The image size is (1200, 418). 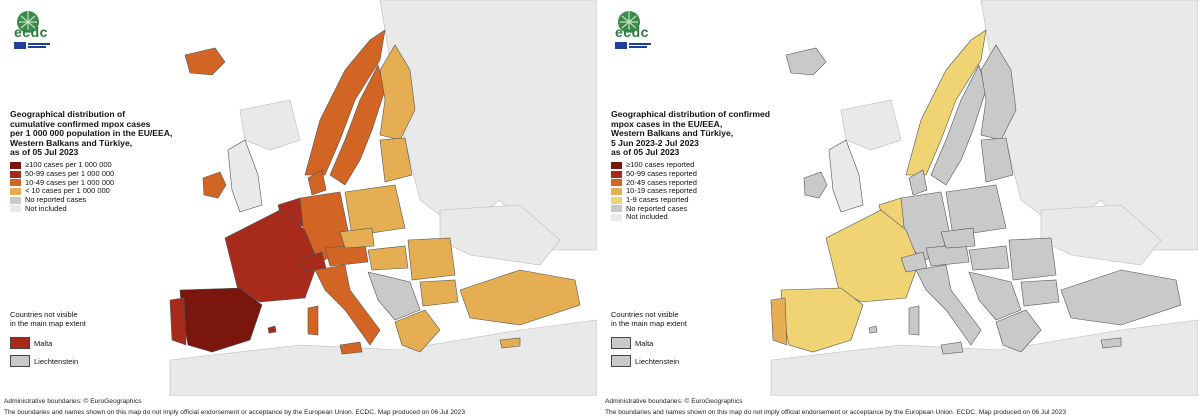 I want to click on legend-label: 50-99 cases per 1 000 000, so click(x=70, y=173).